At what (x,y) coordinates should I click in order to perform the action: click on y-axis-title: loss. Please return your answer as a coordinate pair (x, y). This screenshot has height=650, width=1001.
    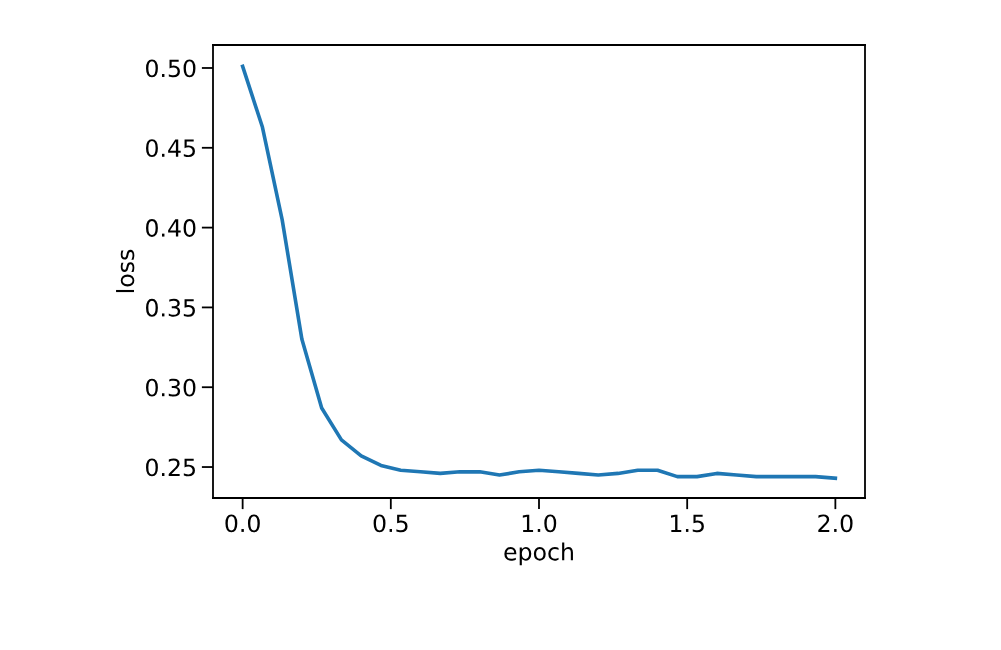
    Looking at the image, I should click on (125, 271).